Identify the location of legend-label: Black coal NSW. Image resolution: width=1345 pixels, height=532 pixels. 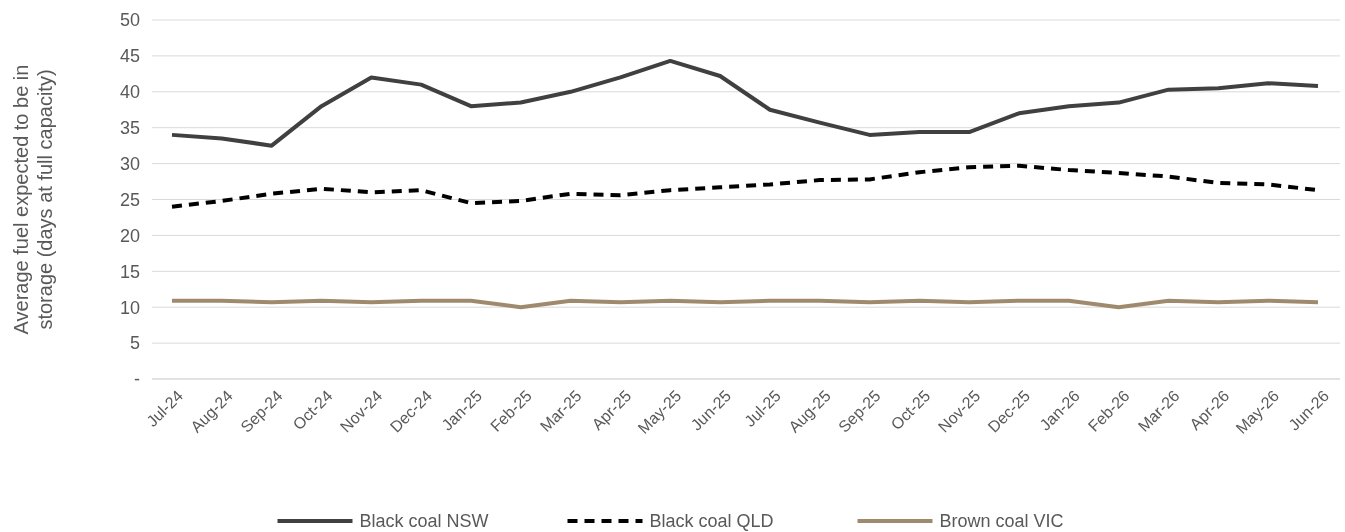
(424, 521).